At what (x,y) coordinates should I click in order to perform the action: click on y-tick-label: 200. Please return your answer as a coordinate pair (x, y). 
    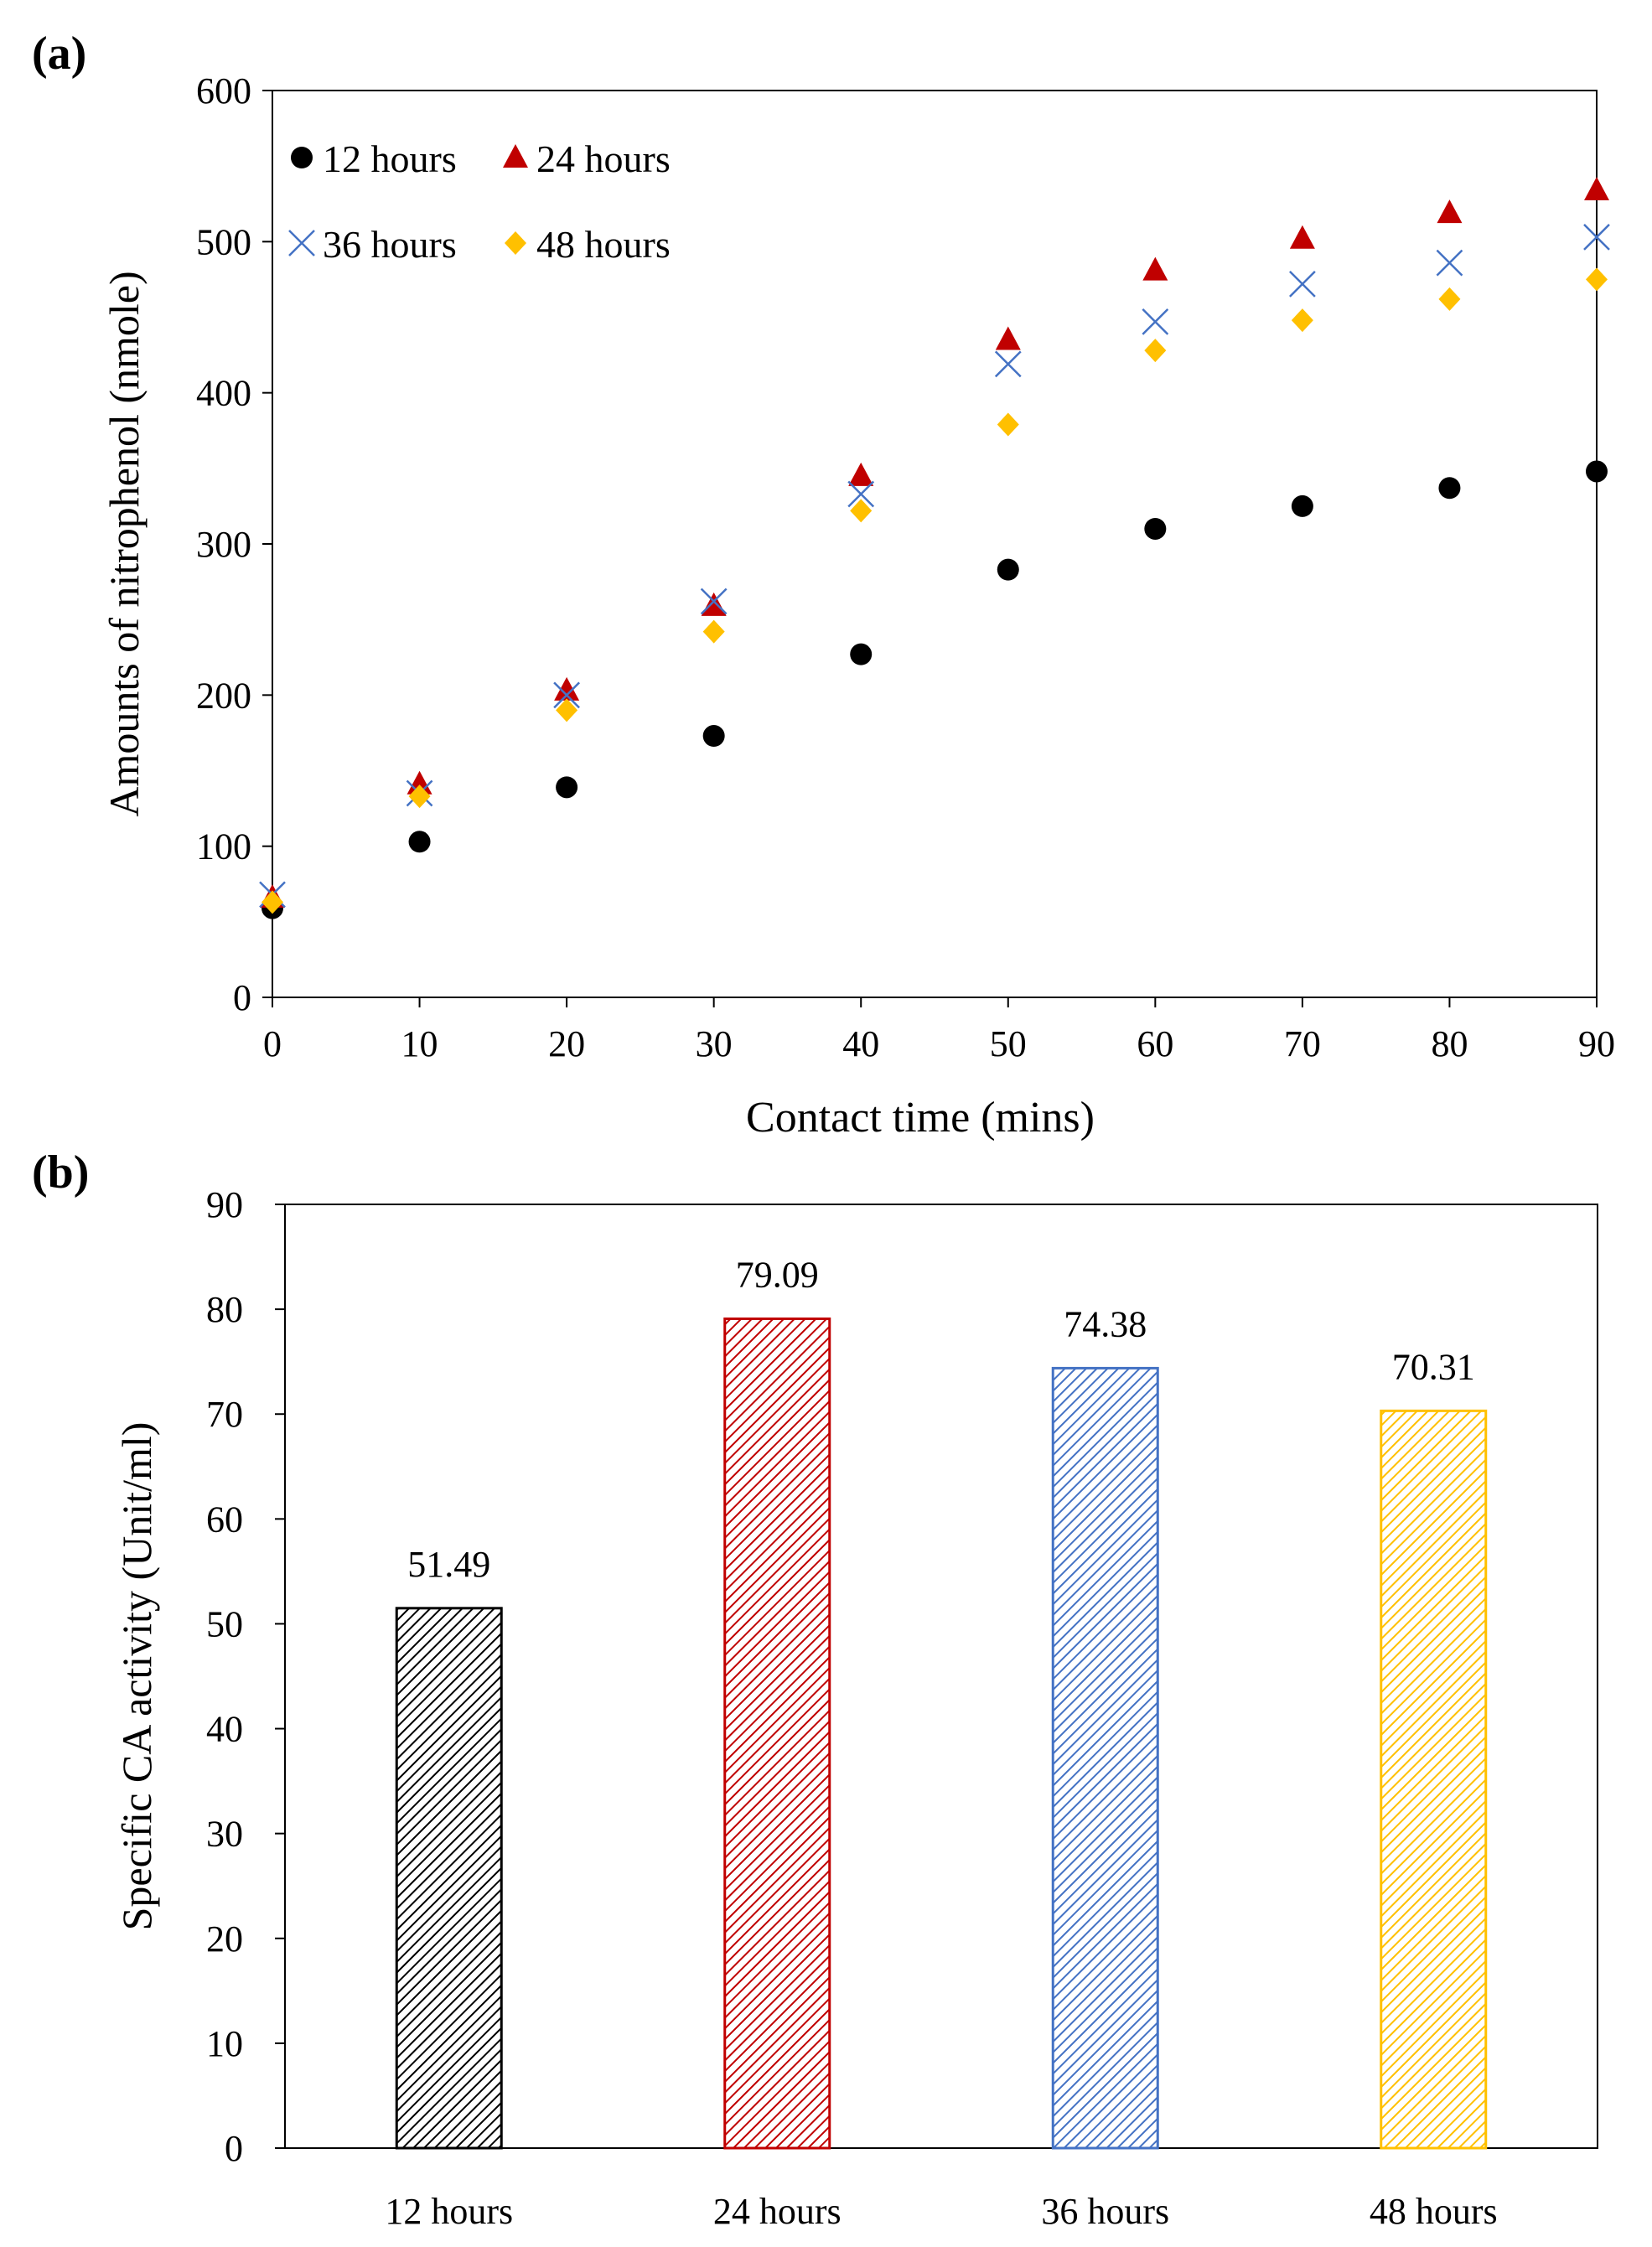
    Looking at the image, I should click on (223, 695).